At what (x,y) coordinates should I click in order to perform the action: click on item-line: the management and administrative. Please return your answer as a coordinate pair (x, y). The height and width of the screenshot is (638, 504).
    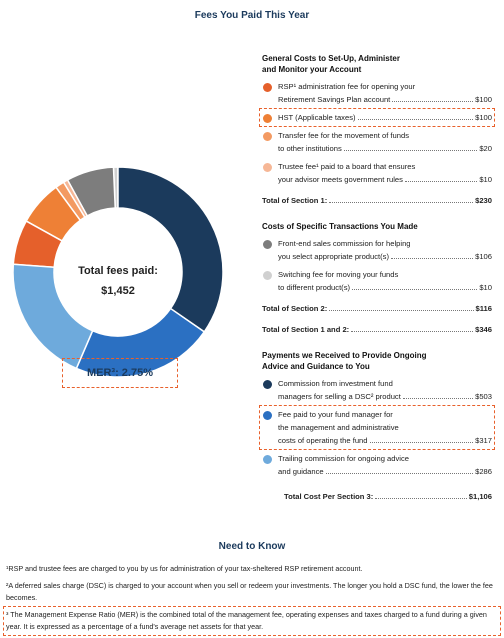
    Looking at the image, I should click on (385, 427).